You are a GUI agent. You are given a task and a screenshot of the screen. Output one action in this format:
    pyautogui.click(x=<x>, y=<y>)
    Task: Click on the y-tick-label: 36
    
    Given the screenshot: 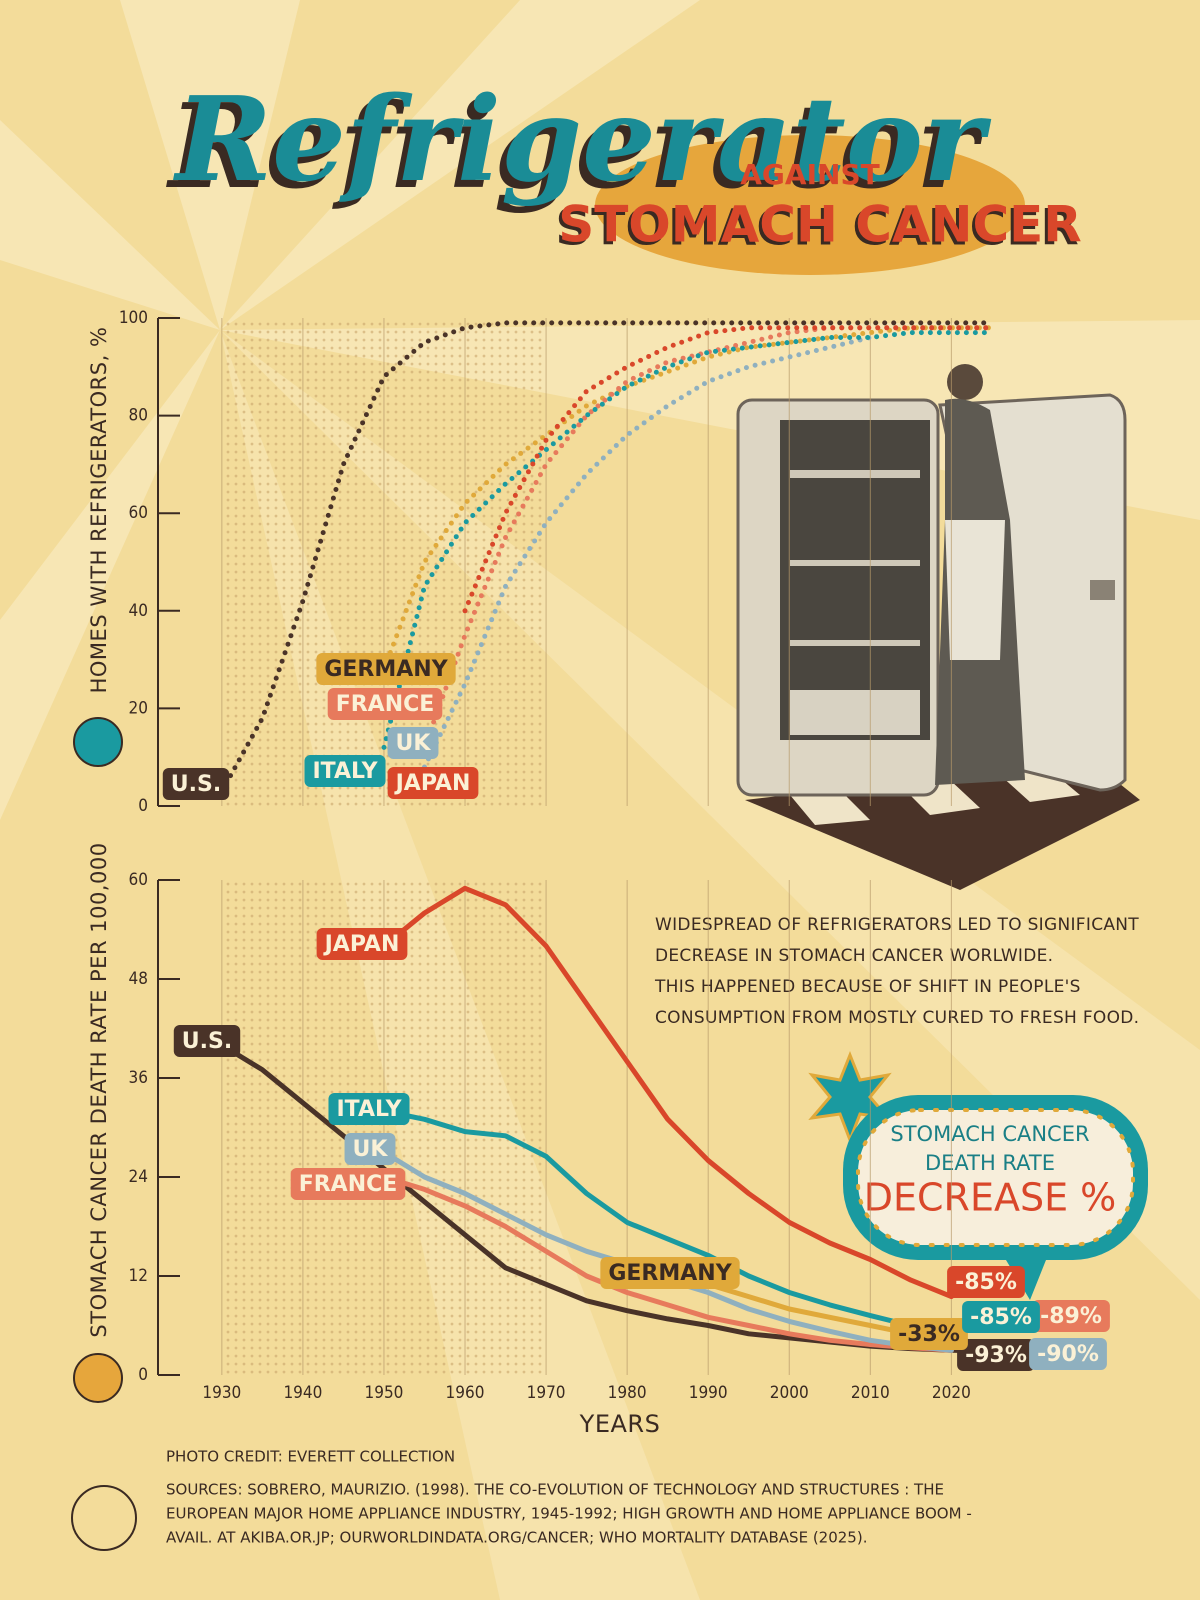 What is the action you would take?
    pyautogui.click(x=138, y=1078)
    